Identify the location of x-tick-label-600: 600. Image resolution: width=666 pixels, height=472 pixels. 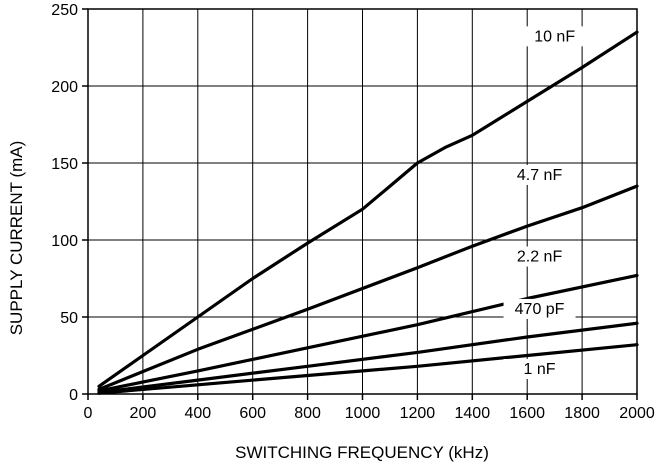
(252, 413).